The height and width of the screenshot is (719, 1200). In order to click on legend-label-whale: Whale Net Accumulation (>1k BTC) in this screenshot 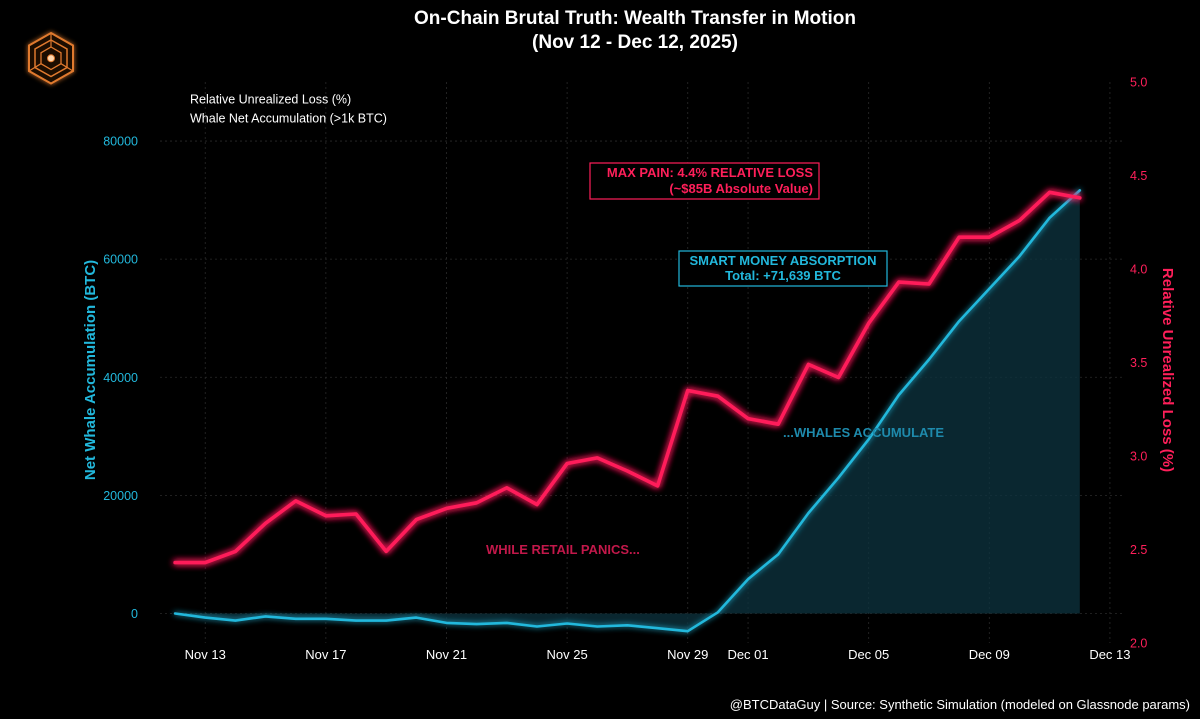, I will do `click(288, 119)`.